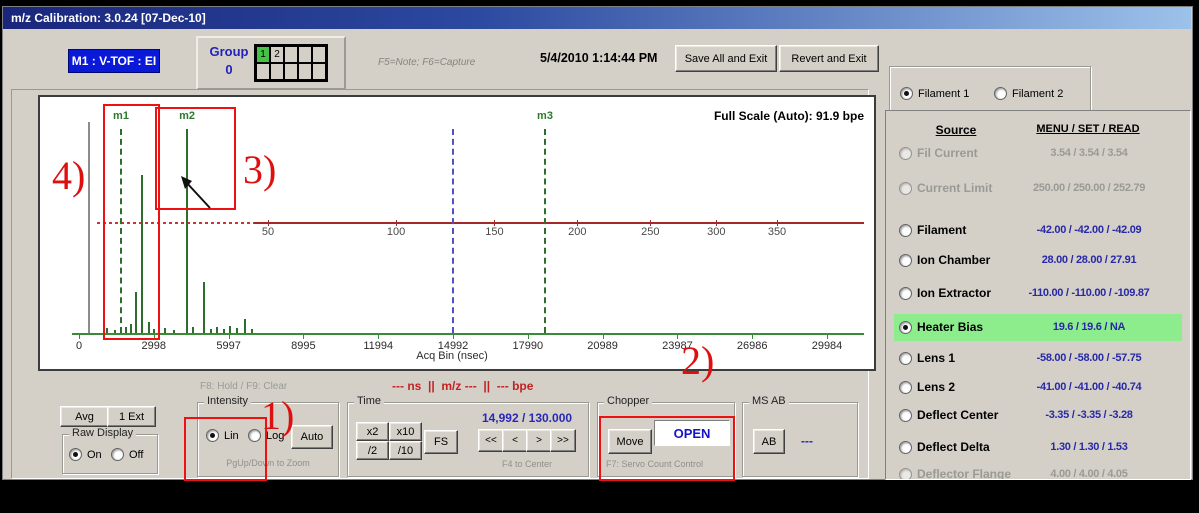 This screenshot has width=1199, height=513. I want to click on source-label-ion-chamber: Ion Chamber, so click(954, 260).